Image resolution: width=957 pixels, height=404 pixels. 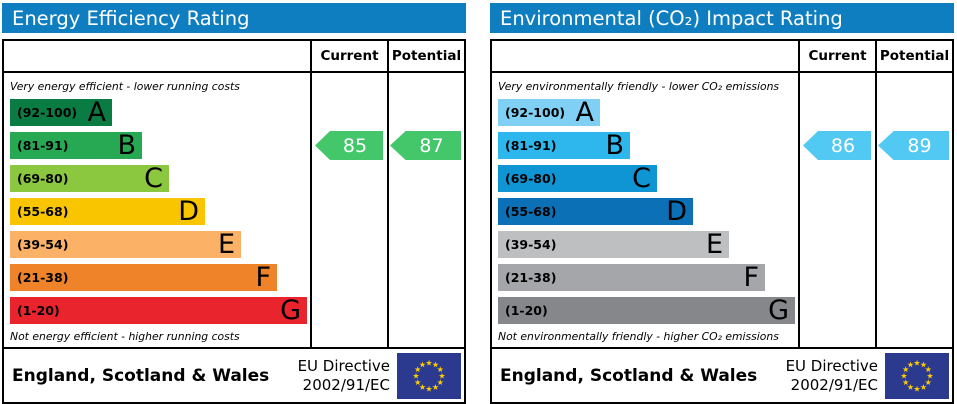 What do you see at coordinates (913, 145) in the screenshot?
I see `potential-rating-arrow: 89` at bounding box center [913, 145].